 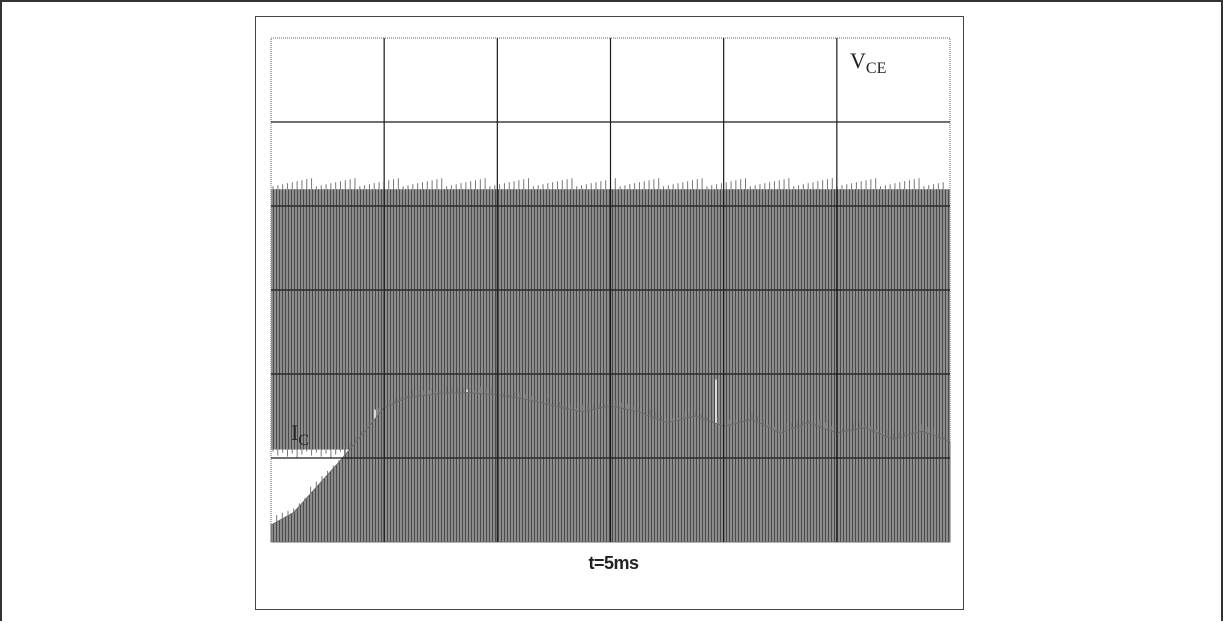 What do you see at coordinates (613, 563) in the screenshot?
I see `x-axis-label: t=5ms` at bounding box center [613, 563].